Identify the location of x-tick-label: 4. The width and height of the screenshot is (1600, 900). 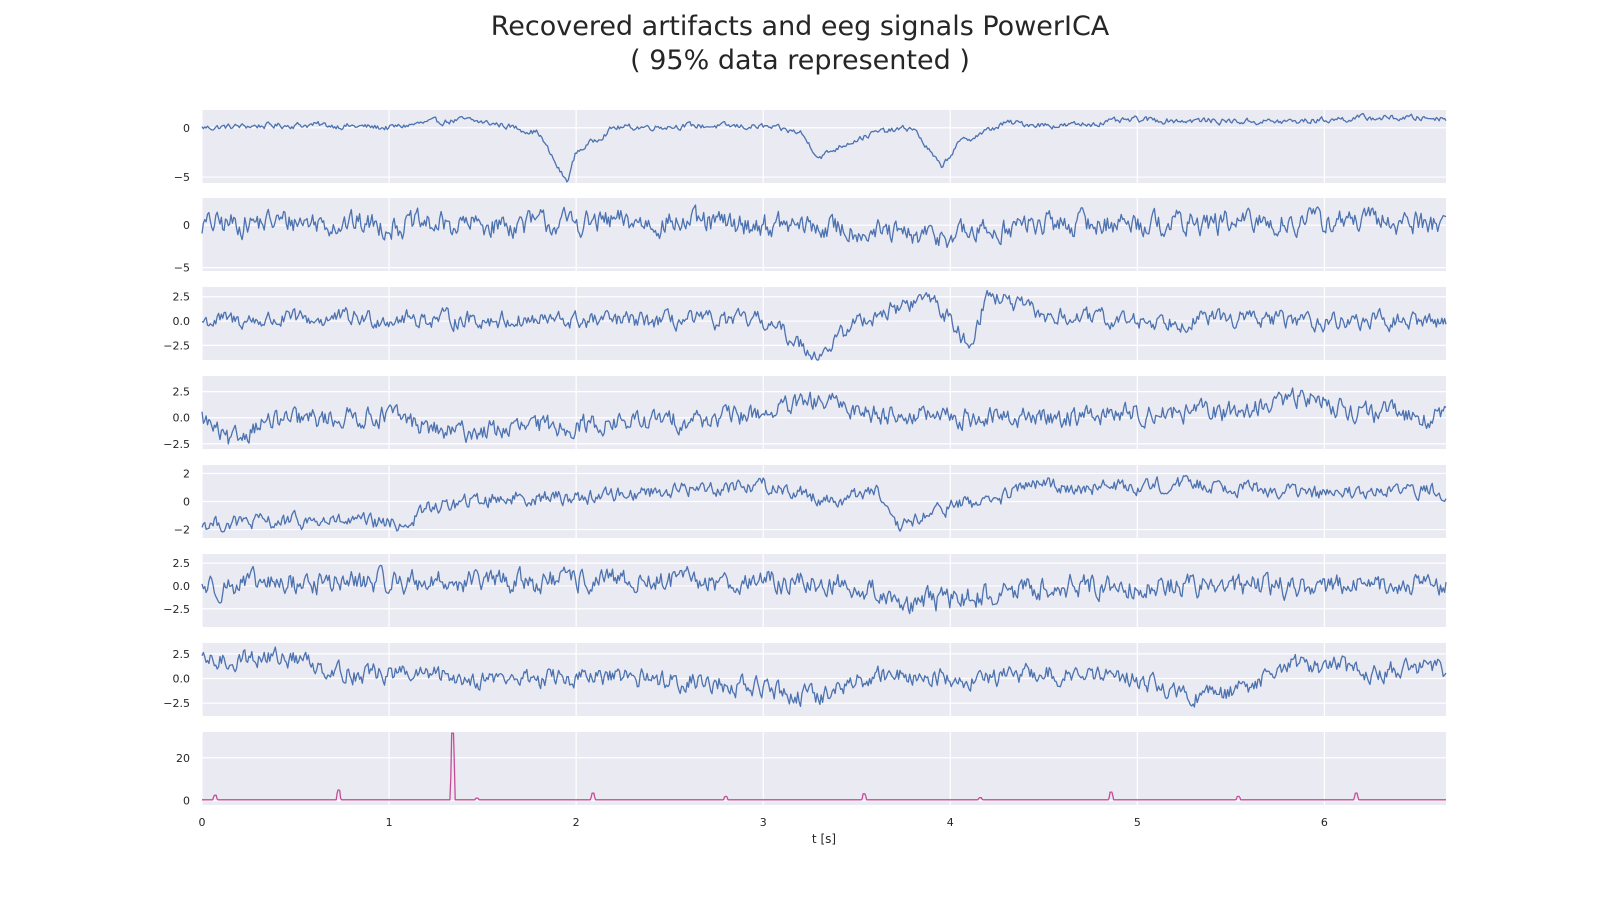
(950, 822).